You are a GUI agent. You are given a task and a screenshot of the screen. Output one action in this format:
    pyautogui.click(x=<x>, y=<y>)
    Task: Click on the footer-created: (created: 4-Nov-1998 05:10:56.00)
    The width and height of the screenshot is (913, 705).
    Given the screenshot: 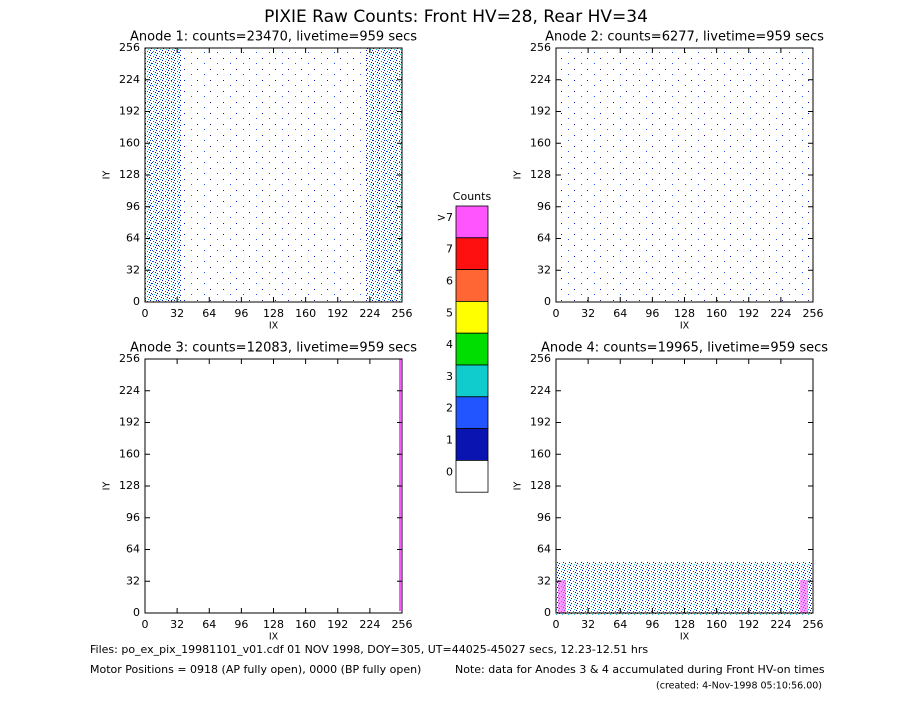 What is the action you would take?
    pyautogui.click(x=739, y=686)
    